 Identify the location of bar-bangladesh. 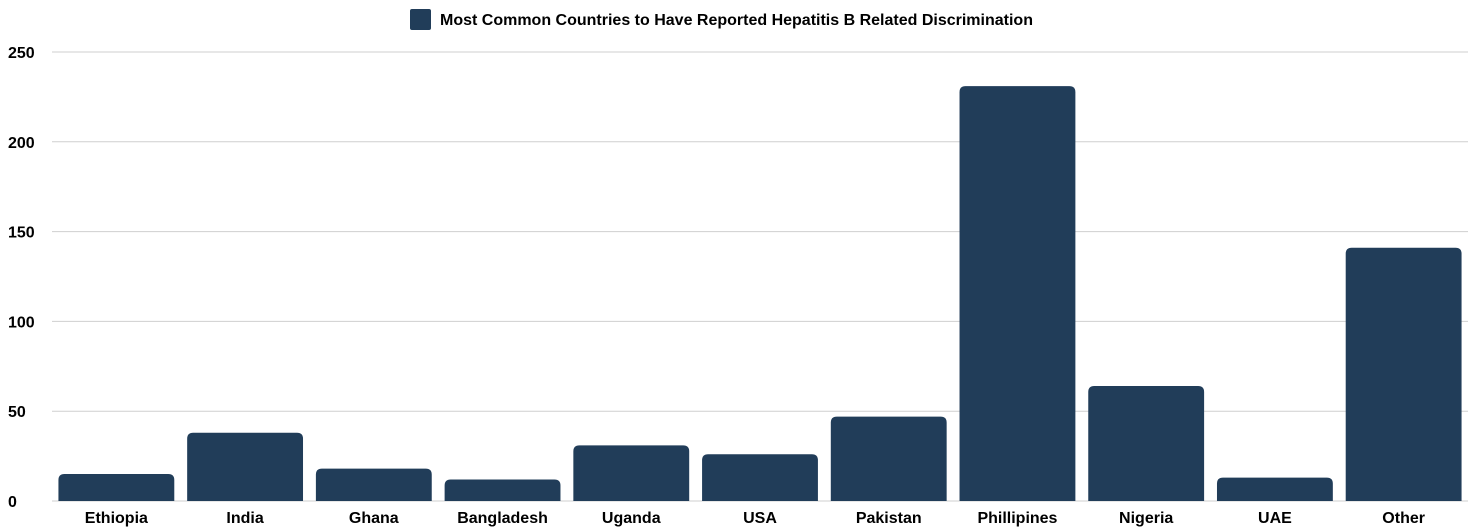
(502, 490).